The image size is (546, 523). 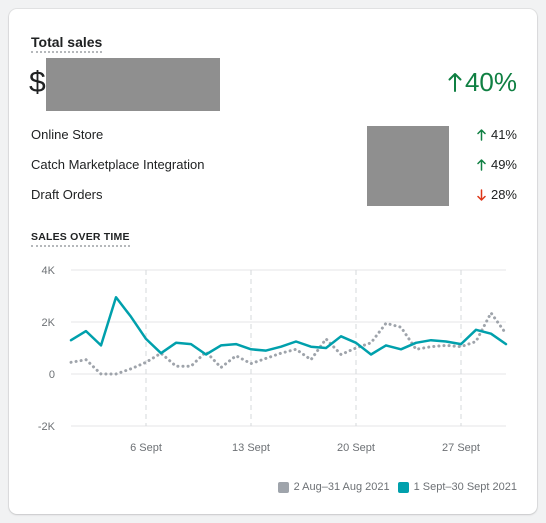 I want to click on legend-label-current: 1 Sept–30 Sept 2021, so click(x=465, y=487).